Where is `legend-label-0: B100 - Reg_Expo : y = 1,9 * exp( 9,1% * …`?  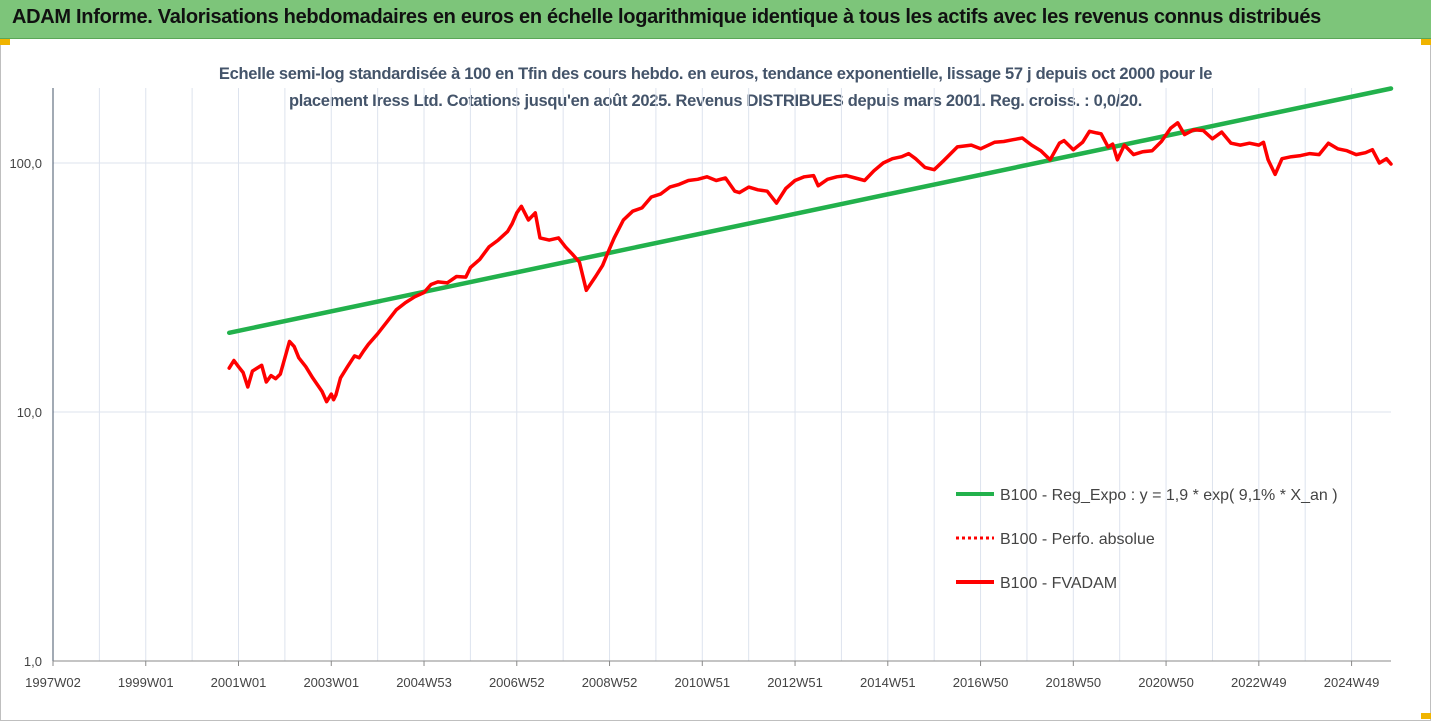
legend-label-0: B100 - Reg_Expo : y = 1,9 * exp( 9,1% * … is located at coordinates (1169, 495).